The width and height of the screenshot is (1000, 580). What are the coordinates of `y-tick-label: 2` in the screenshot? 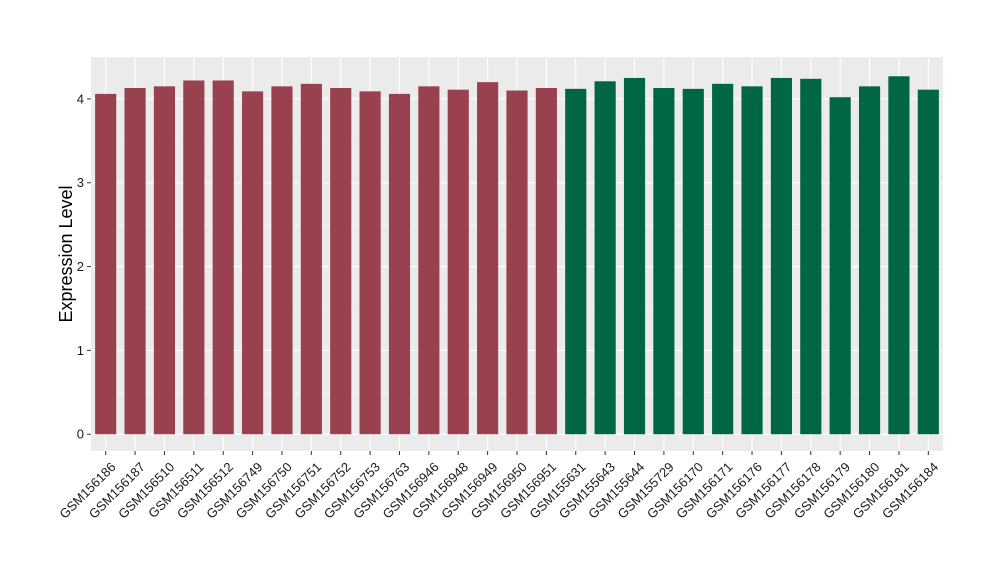 It's located at (80, 266).